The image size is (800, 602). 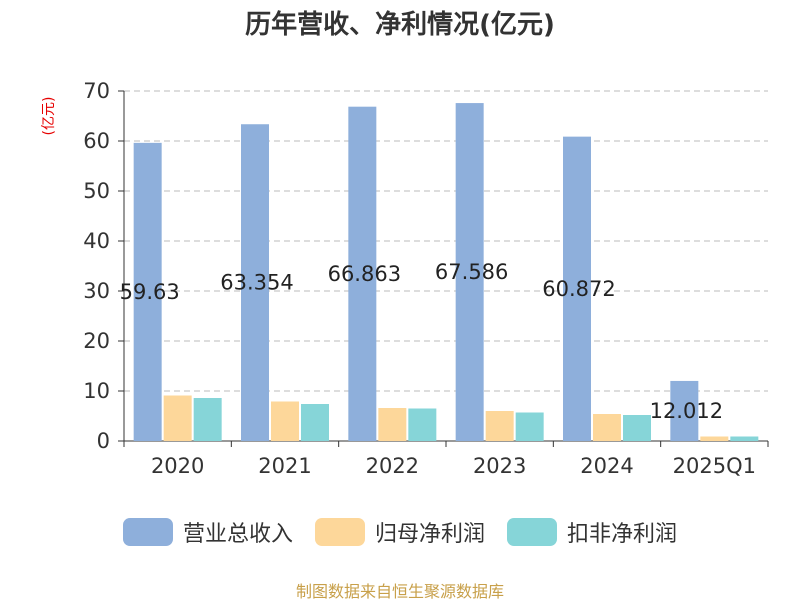 What do you see at coordinates (96, 291) in the screenshot?
I see `y-tick-label: 30` at bounding box center [96, 291].